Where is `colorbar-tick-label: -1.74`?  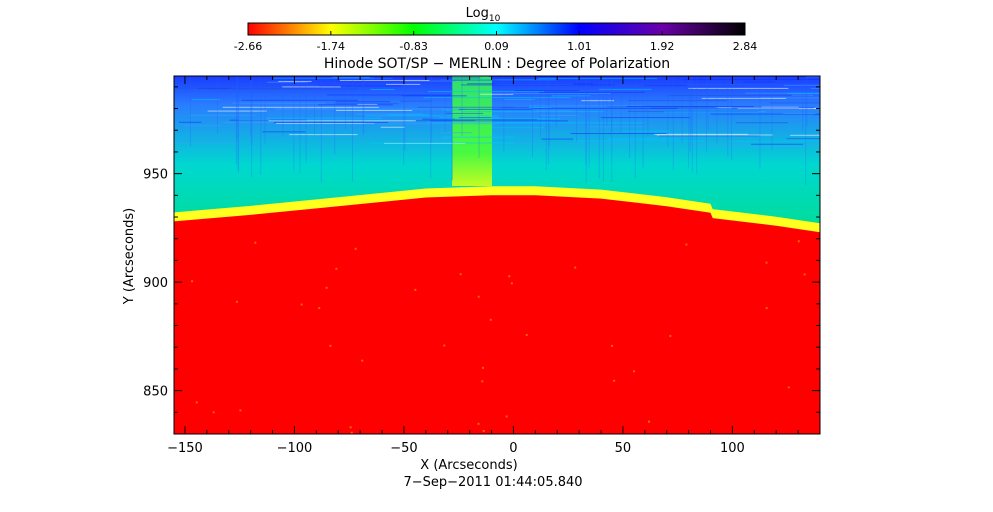
colorbar-tick-label: -1.74 is located at coordinates (331, 46).